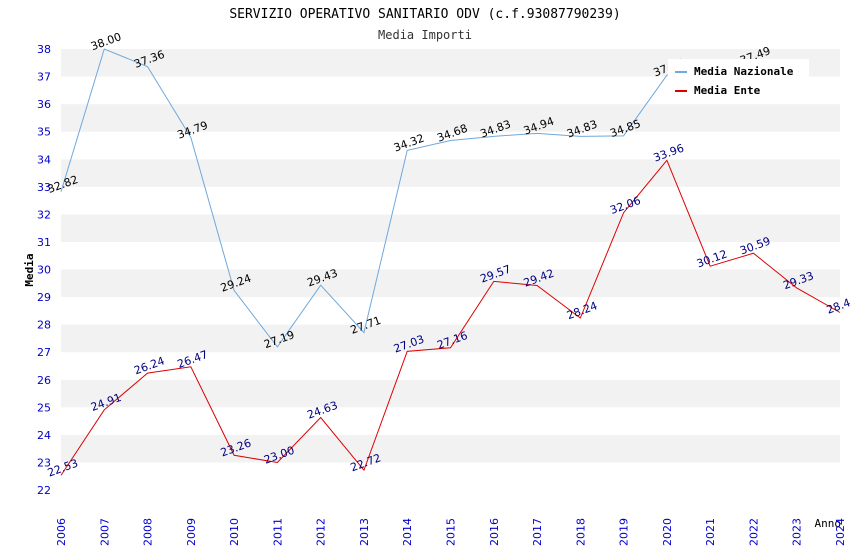 The image size is (850, 550). What do you see at coordinates (44, 435) in the screenshot?
I see `y-tick-label: 24` at bounding box center [44, 435].